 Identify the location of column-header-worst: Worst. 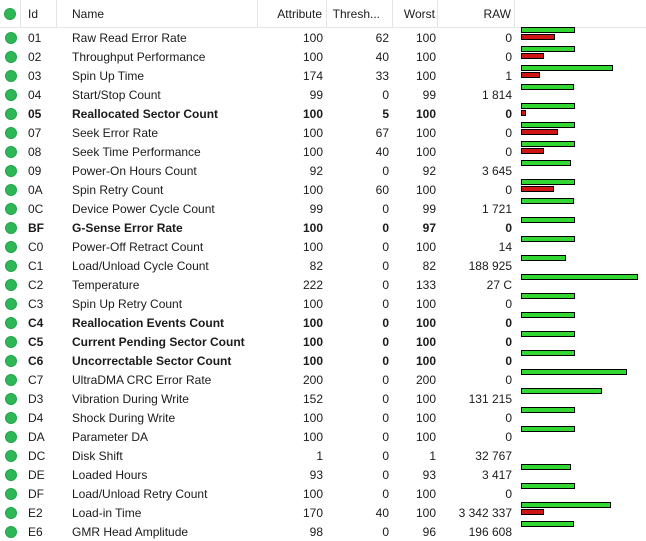
(415, 13).